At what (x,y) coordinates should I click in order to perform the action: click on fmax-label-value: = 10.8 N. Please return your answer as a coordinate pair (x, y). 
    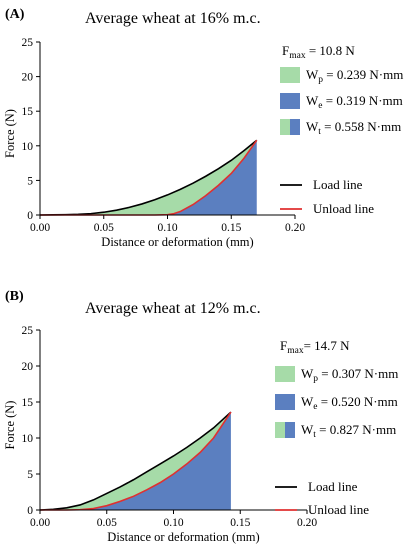
    Looking at the image, I should click on (331, 50).